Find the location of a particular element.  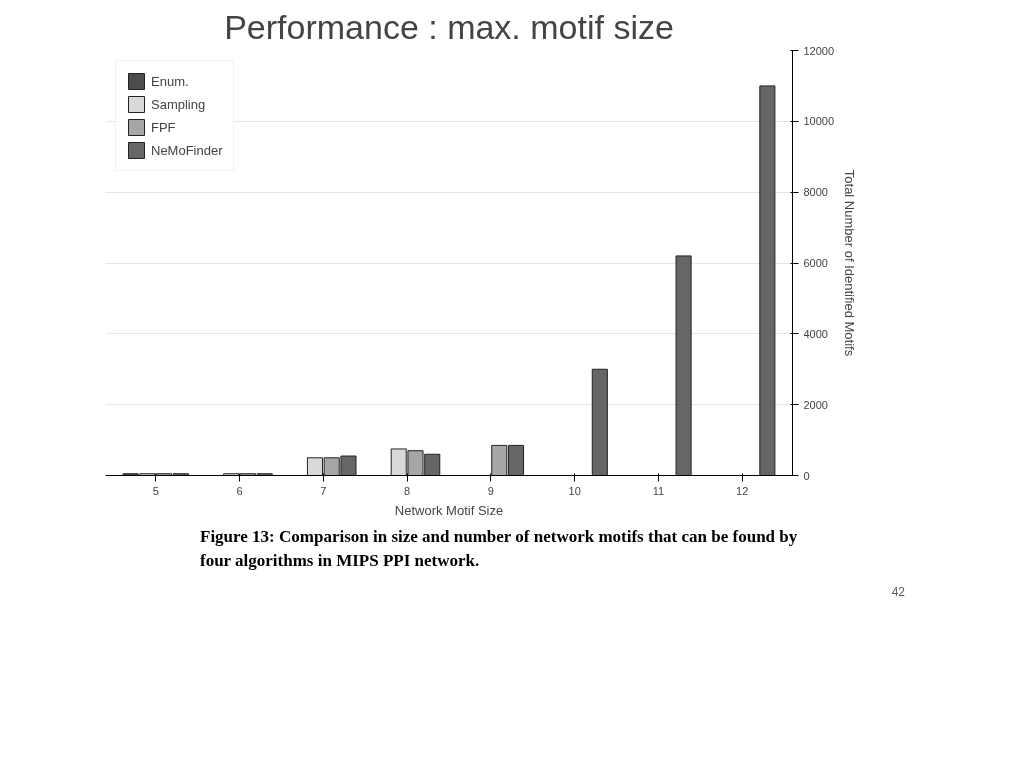

x-tick-label: 5 is located at coordinates (155, 490).